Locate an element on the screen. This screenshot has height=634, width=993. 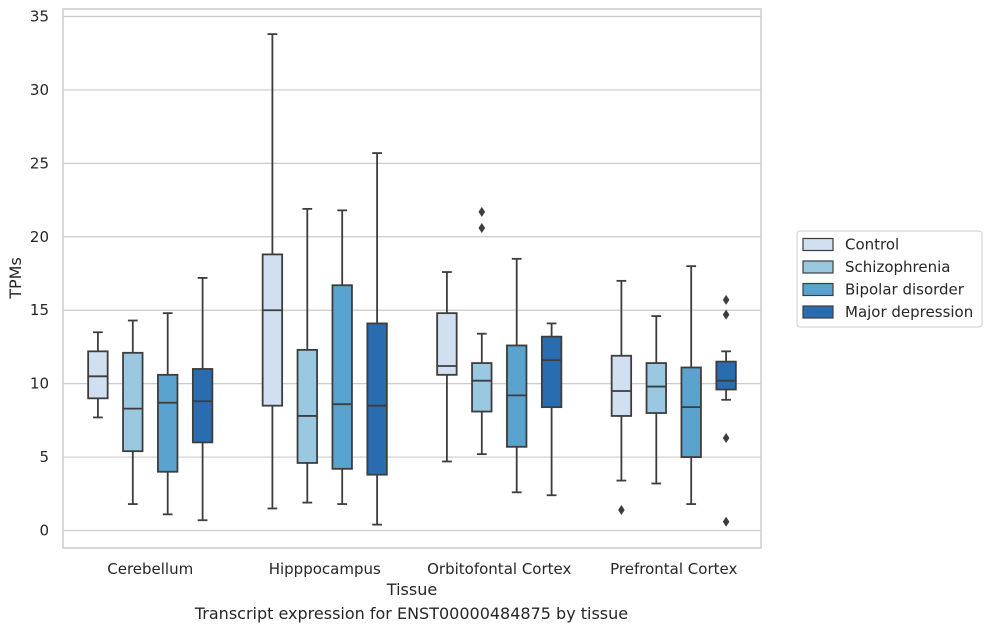
legend-item-major-depression: Major depression is located at coordinates (887, 312).